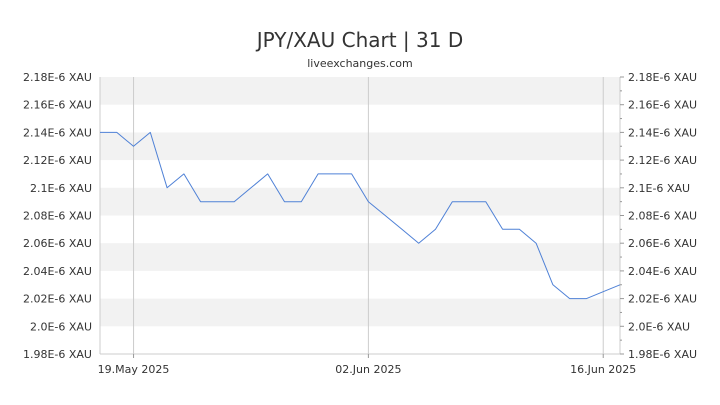  What do you see at coordinates (662, 354) in the screenshot?
I see `y-tick-label-right: 1.98E-6 XAU` at bounding box center [662, 354].